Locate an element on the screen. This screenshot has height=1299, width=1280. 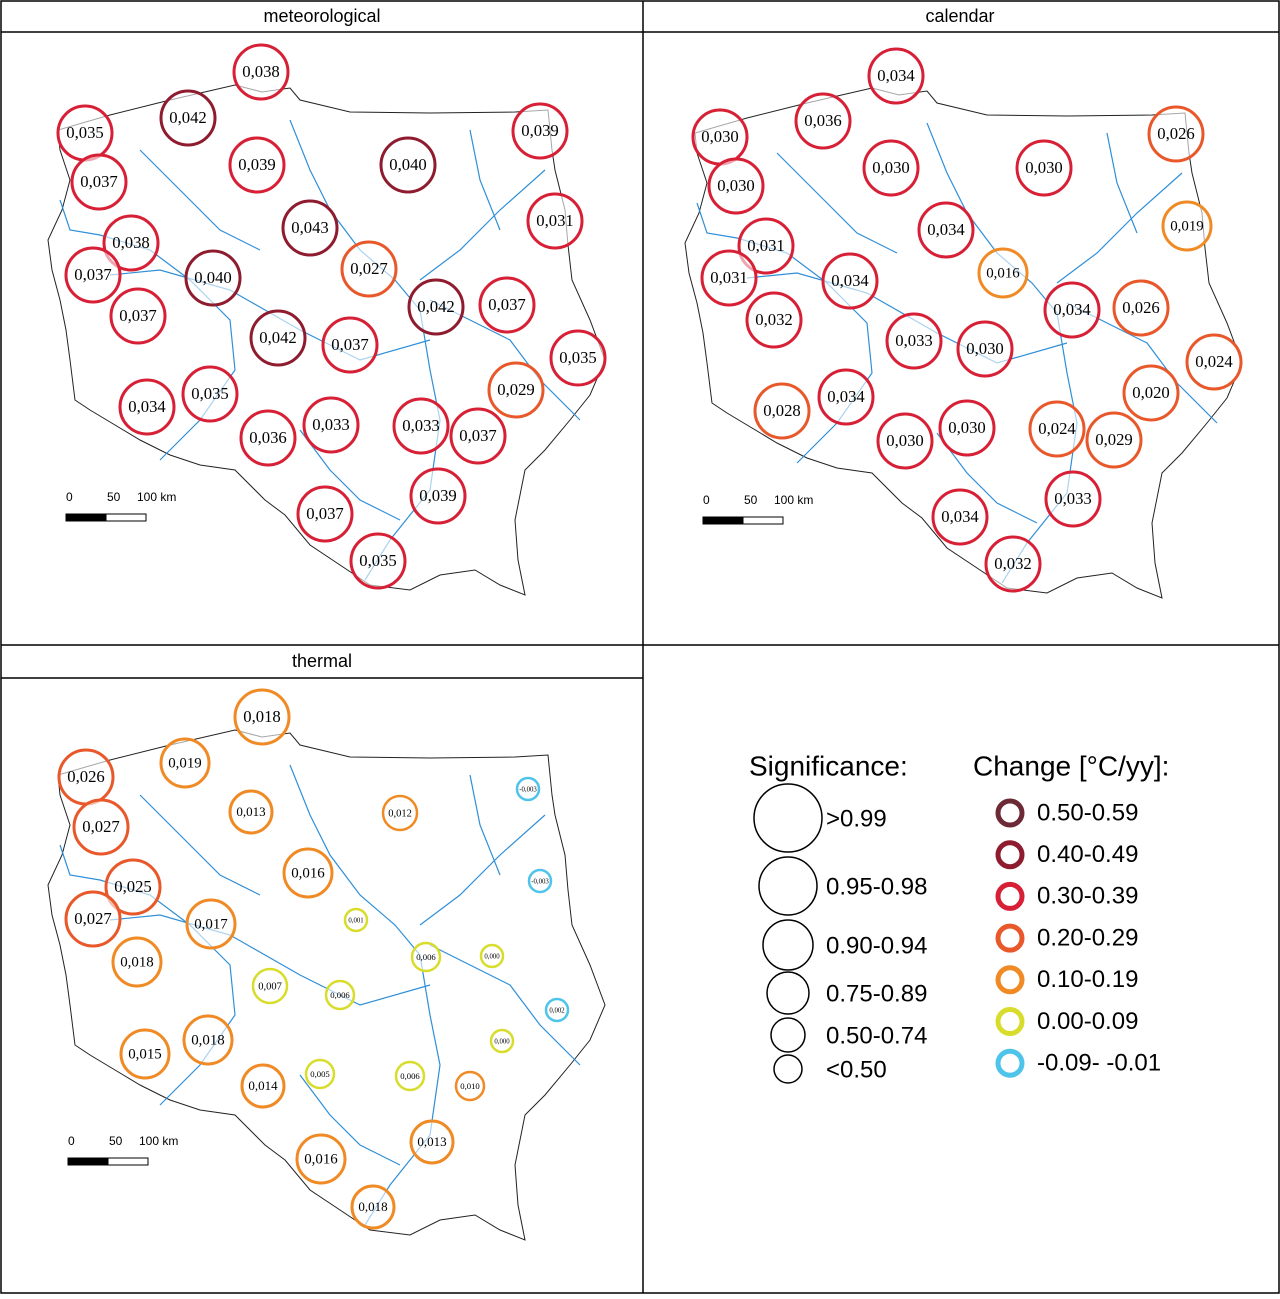
legend-label: 0.50-0.59 is located at coordinates (1087, 812).